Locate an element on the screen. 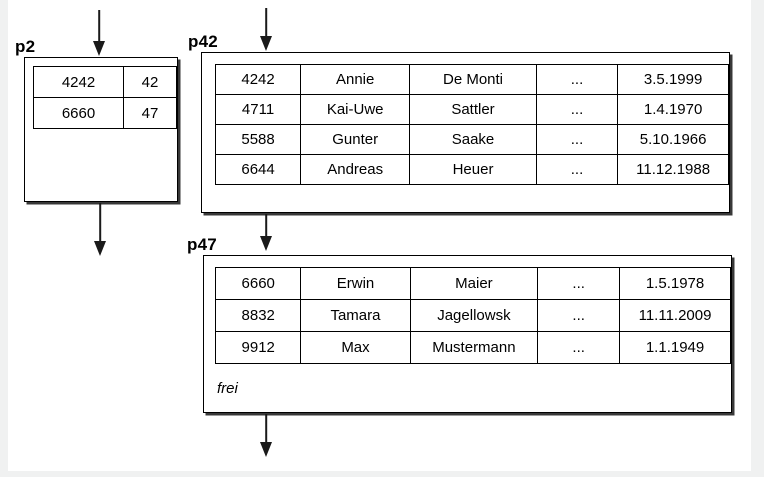 The height and width of the screenshot is (477, 764). cell-lastname: De Monti is located at coordinates (473, 79).